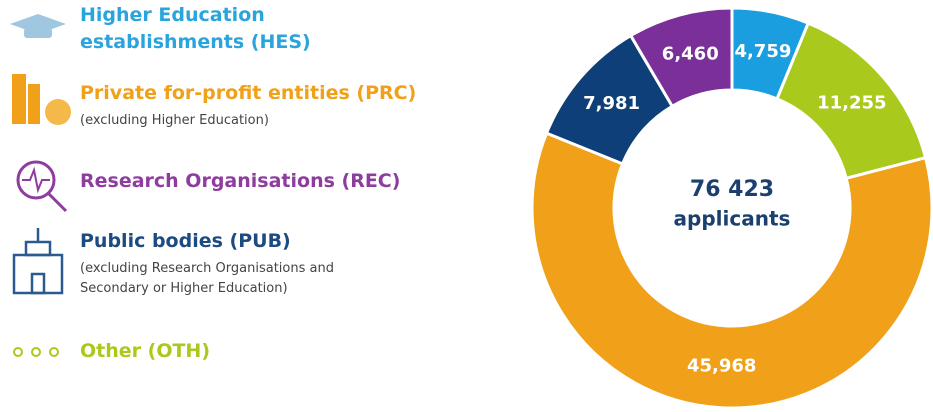 This screenshot has height=412, width=933. Describe the element at coordinates (240, 181) in the screenshot. I see `legend-name: Research Organisations (REC)` at that location.